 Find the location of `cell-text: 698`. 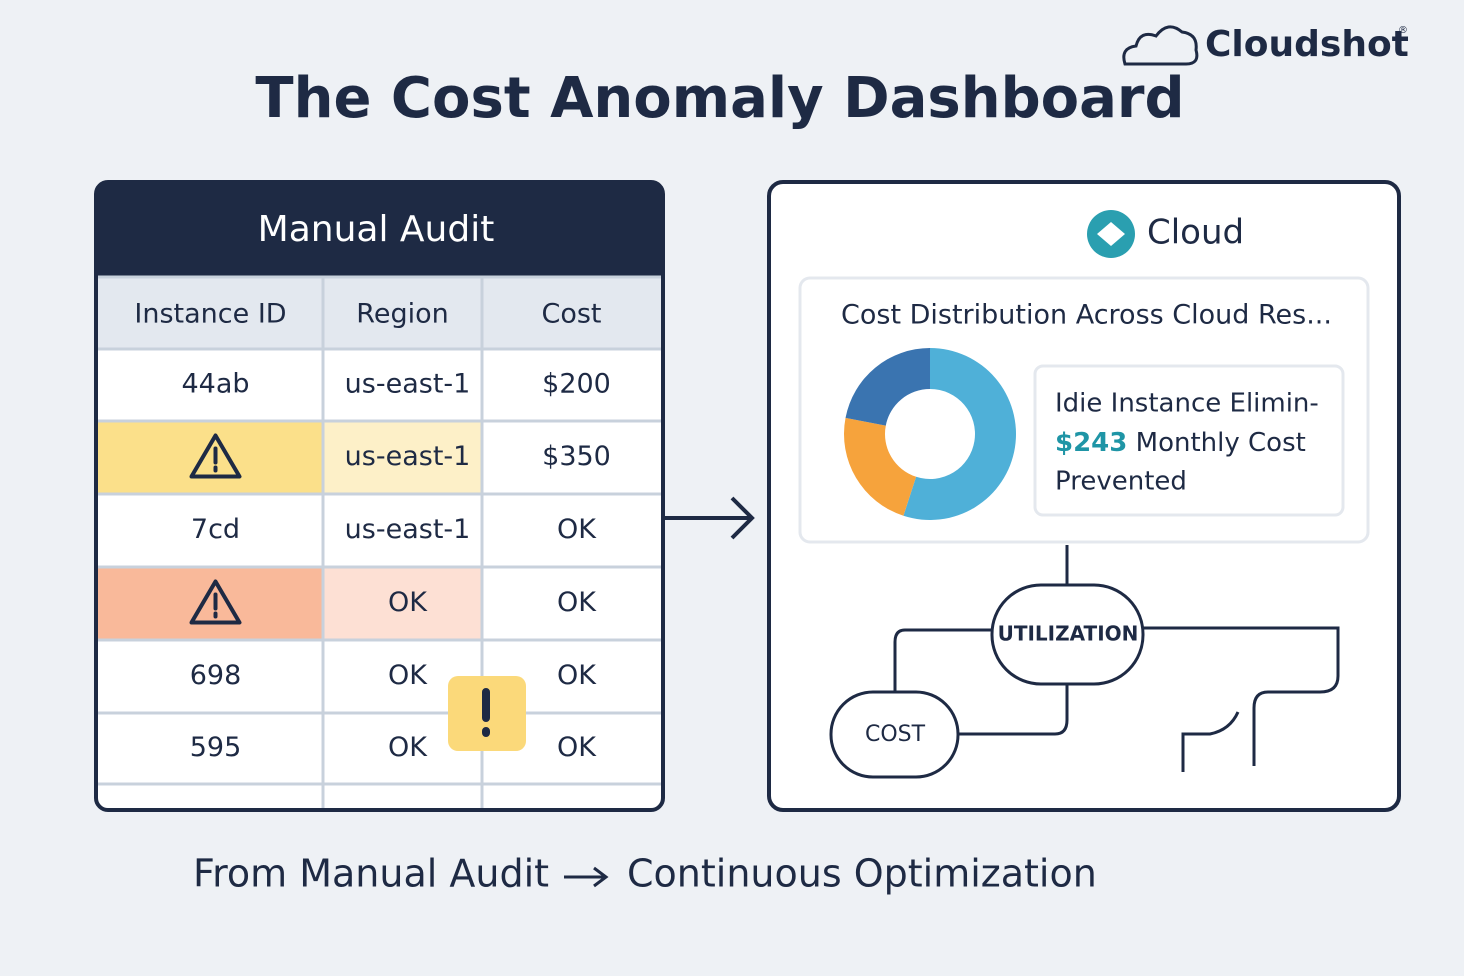

cell-text: 698 is located at coordinates (216, 675).